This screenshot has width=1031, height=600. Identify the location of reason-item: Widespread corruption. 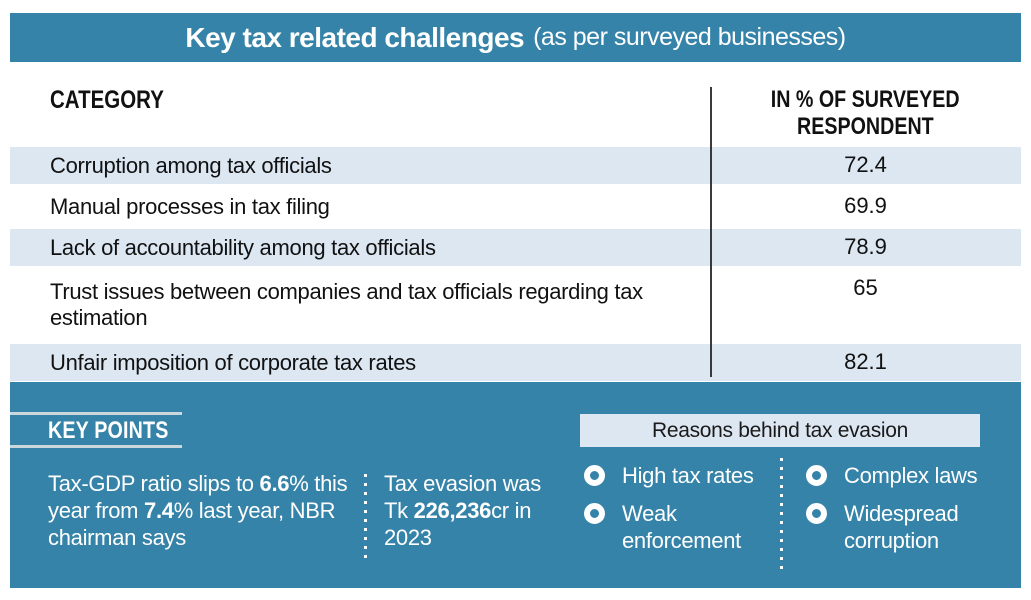
(915, 527).